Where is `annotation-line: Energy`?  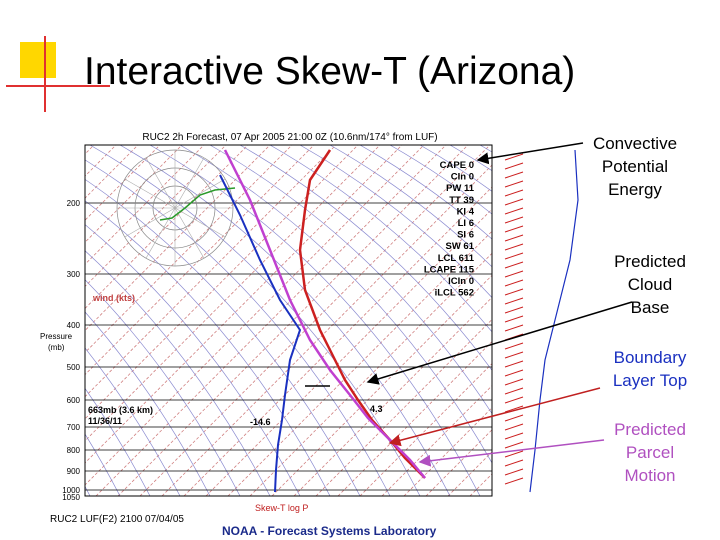 annotation-line: Energy is located at coordinates (635, 189).